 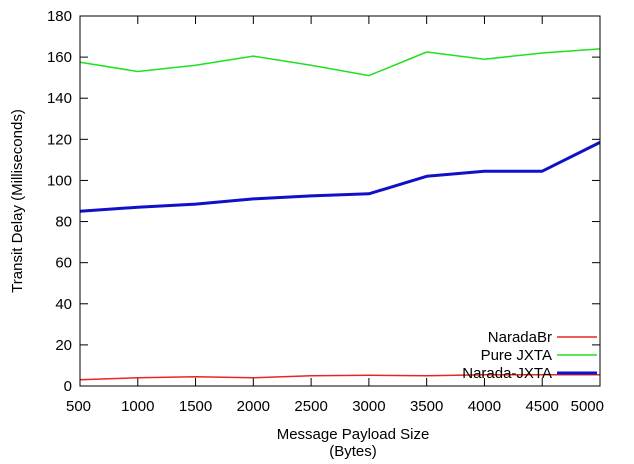 I want to click on y-tick-label: 100, so click(x=59, y=180).